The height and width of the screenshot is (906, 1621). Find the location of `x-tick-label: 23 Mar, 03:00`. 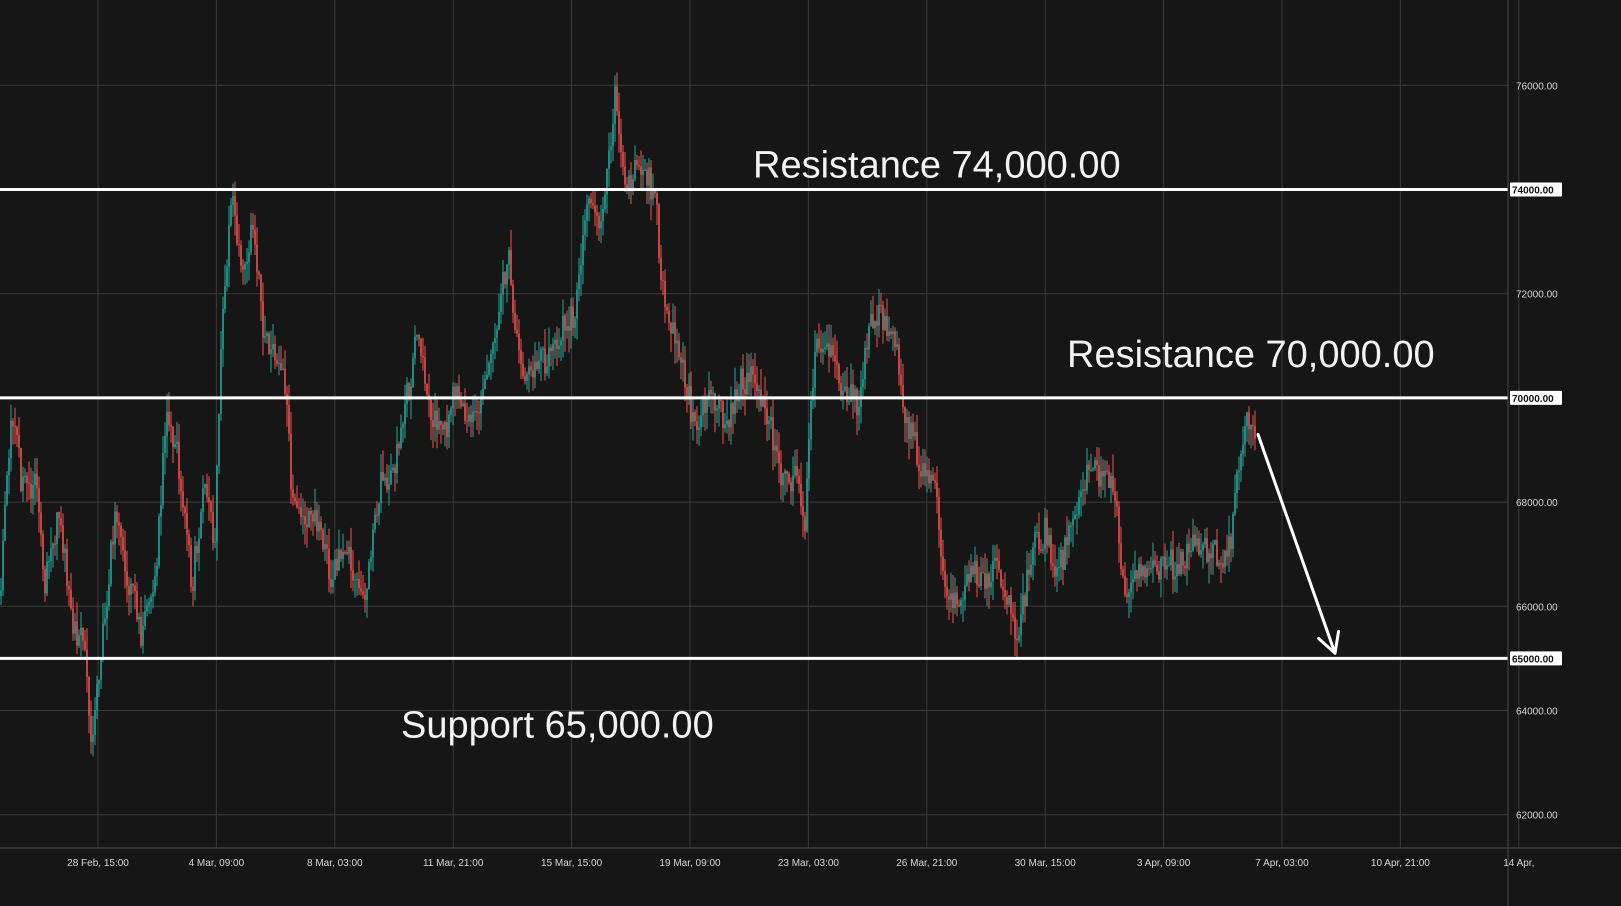

x-tick-label: 23 Mar, 03:00 is located at coordinates (809, 863).